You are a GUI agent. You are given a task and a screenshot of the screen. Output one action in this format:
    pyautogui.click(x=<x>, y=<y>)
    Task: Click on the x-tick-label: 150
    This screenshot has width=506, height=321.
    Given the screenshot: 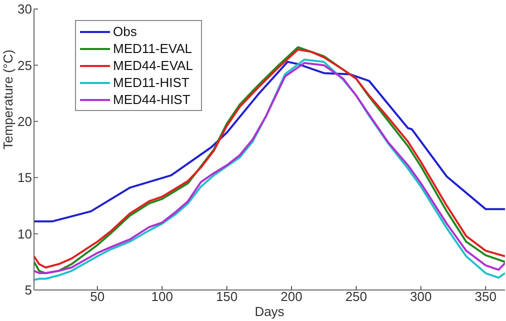 What is the action you would take?
    pyautogui.click(x=227, y=296)
    